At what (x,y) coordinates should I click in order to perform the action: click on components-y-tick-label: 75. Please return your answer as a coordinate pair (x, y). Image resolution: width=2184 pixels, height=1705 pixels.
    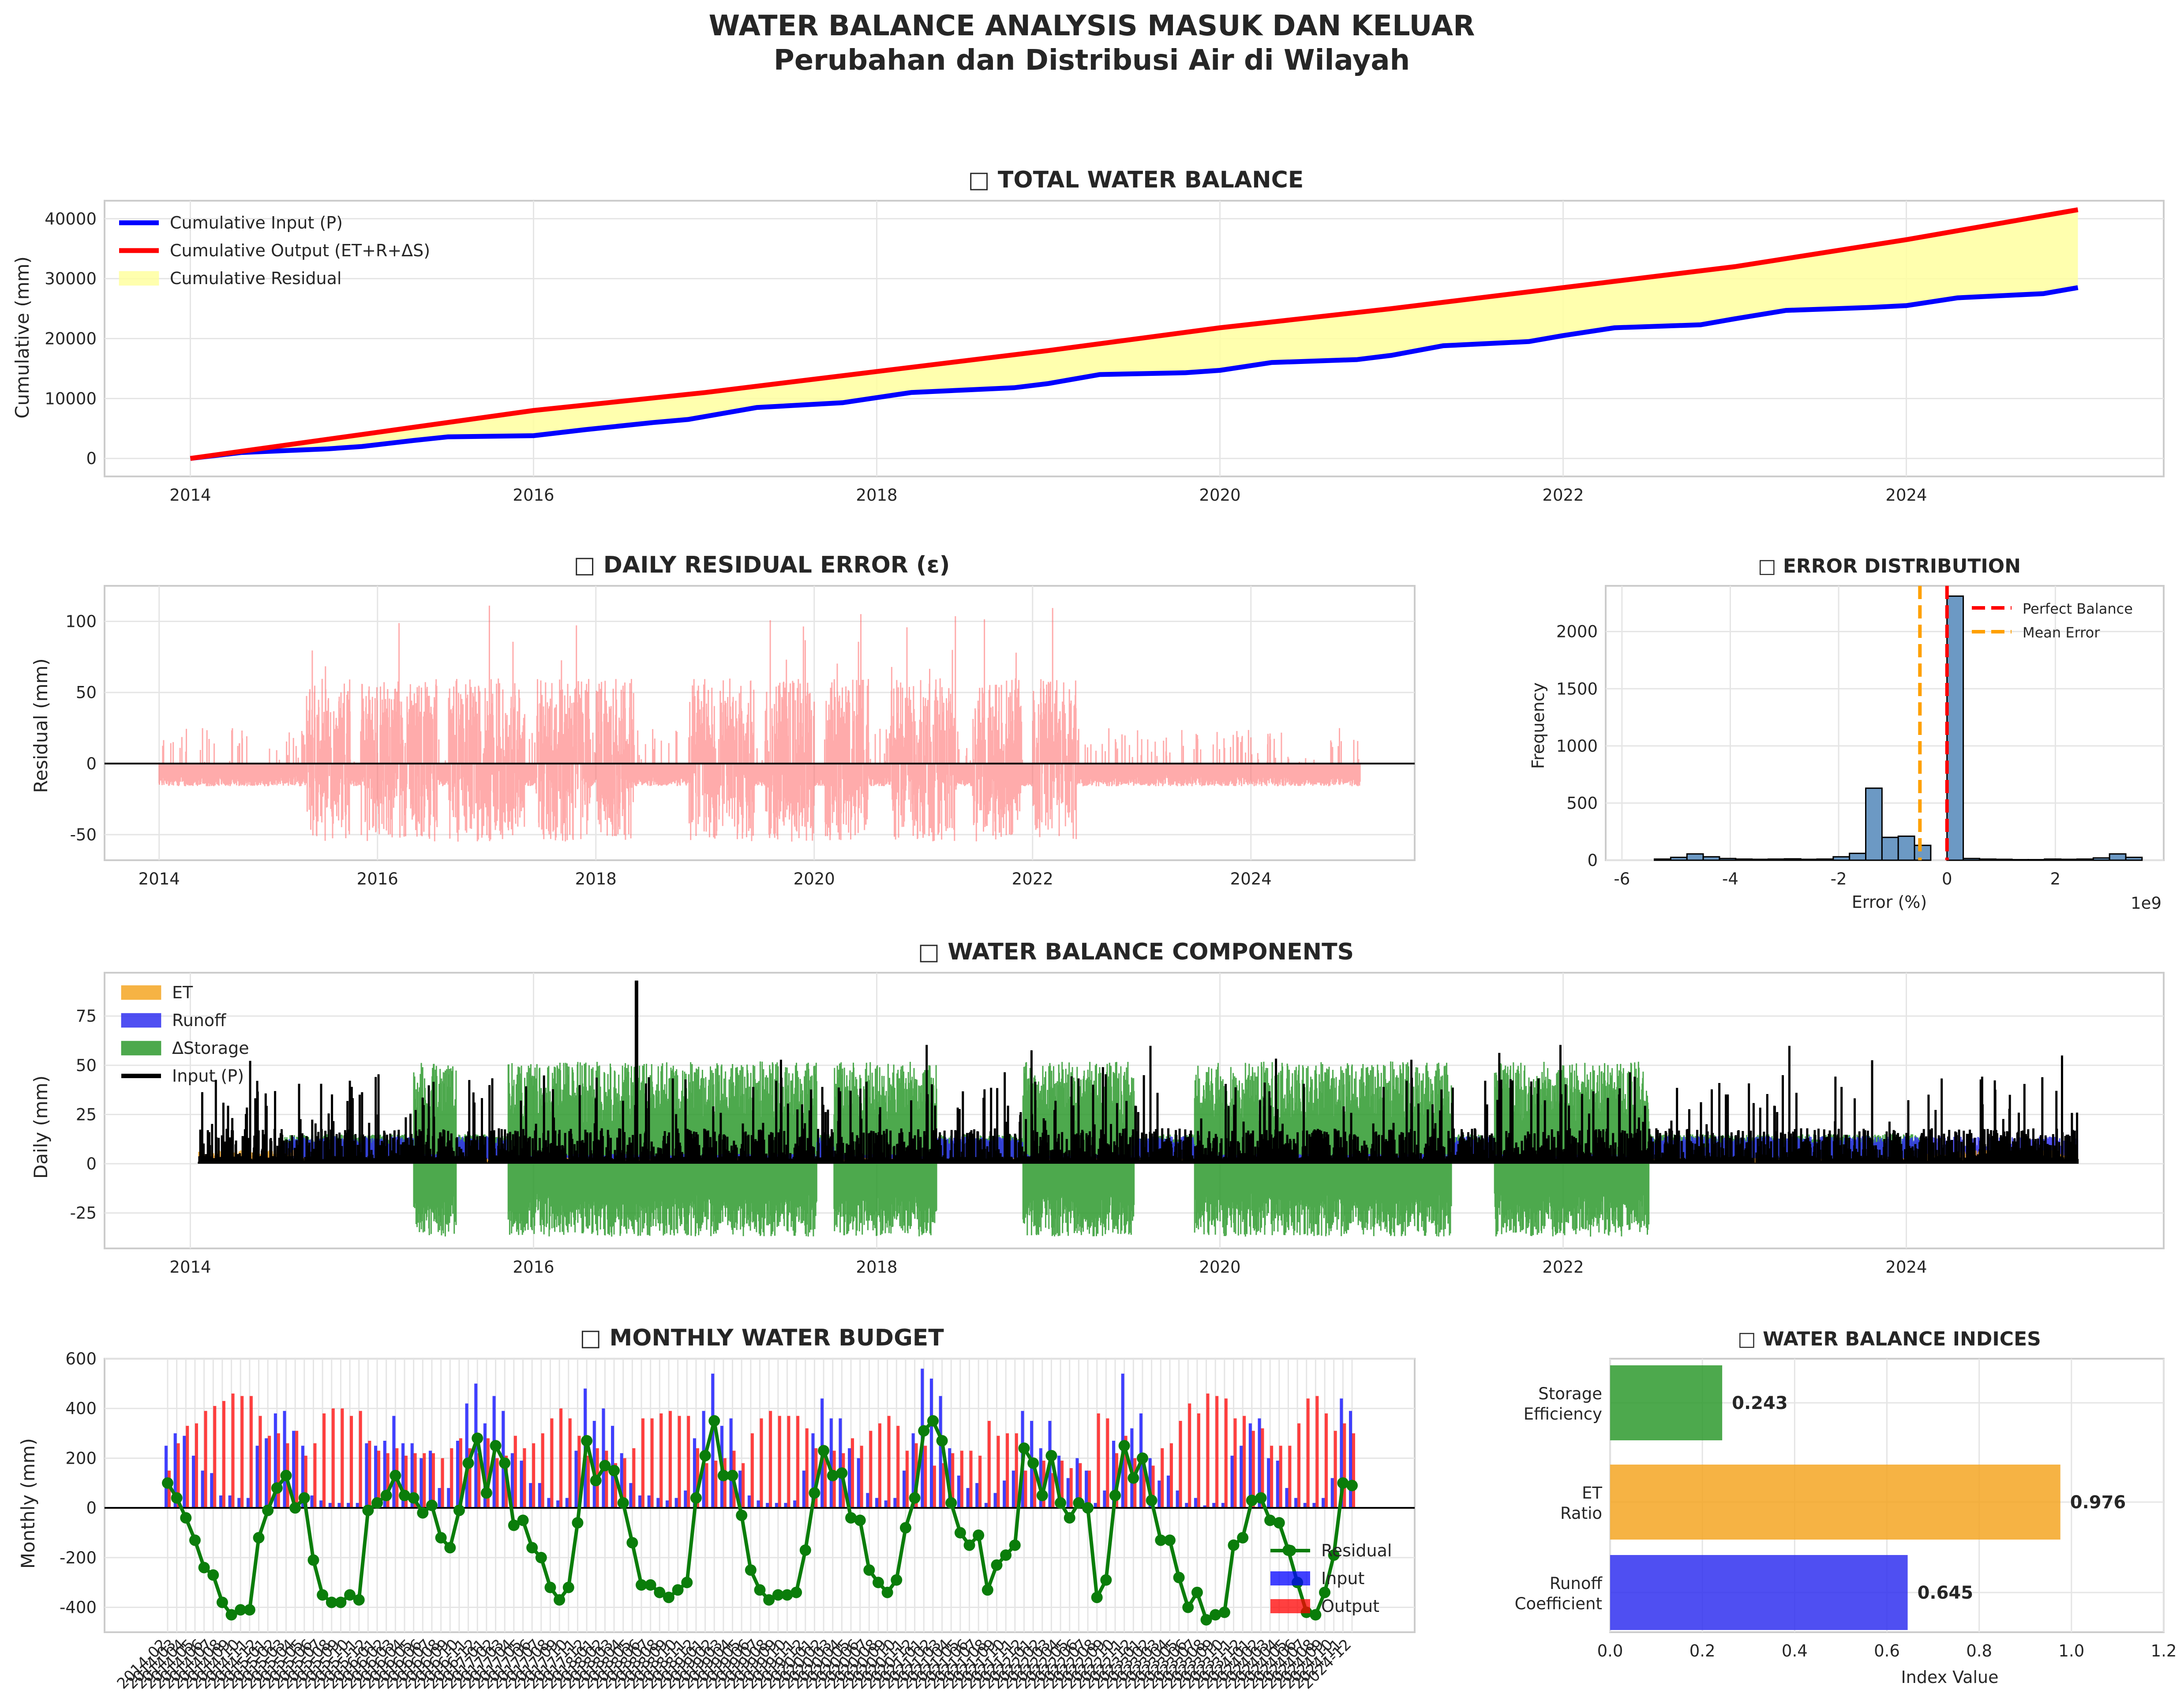
    Looking at the image, I should click on (86, 1017).